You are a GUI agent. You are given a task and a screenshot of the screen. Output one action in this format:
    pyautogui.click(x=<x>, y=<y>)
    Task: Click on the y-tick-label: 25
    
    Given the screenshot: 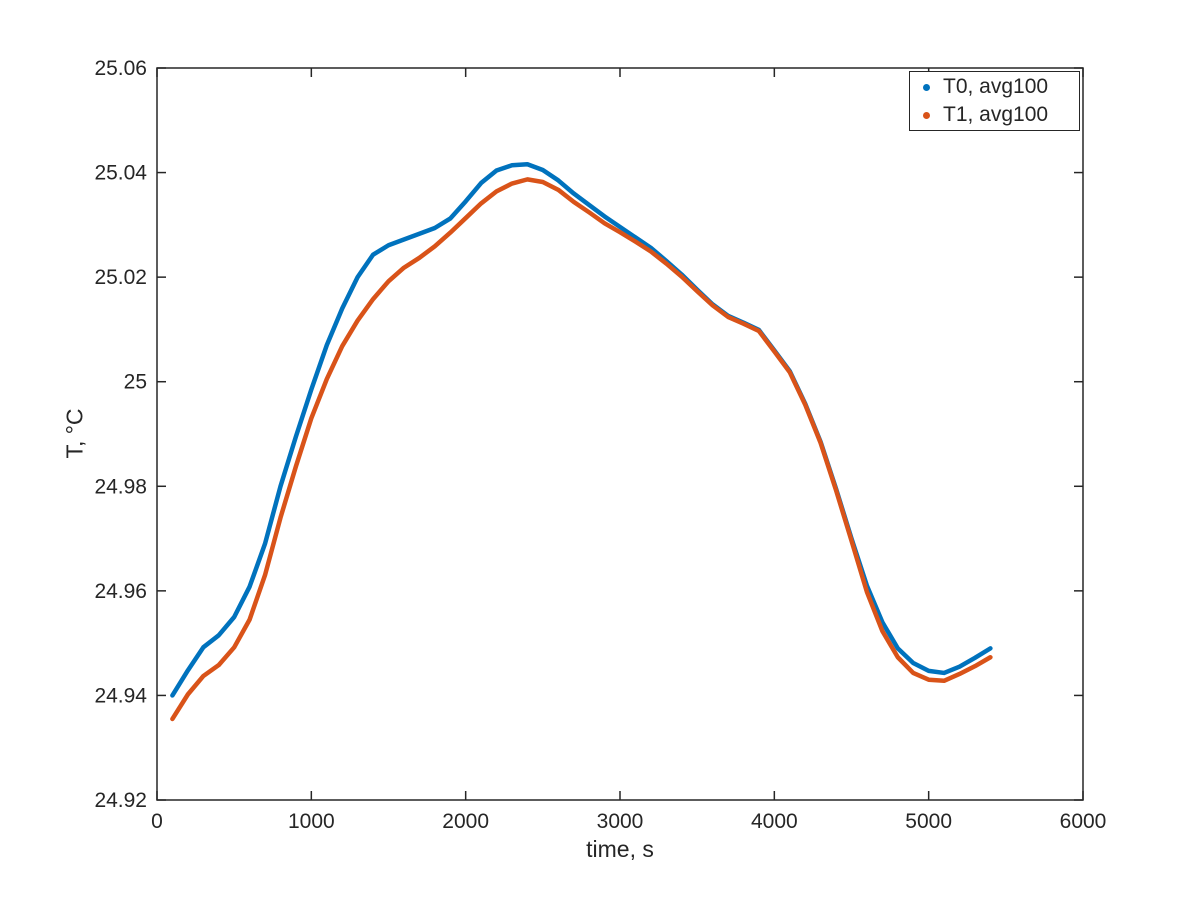 What is the action you would take?
    pyautogui.click(x=135, y=382)
    